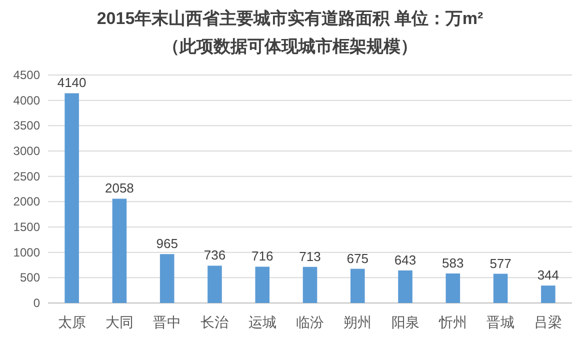 This screenshot has height=340, width=580. I want to click on category: 大同, so click(119, 322).